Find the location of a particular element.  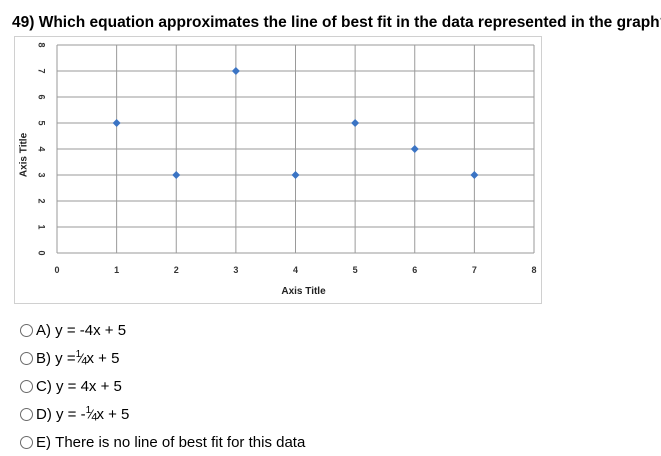

option-d-fraction: 1⁄4 is located at coordinates (91, 414).